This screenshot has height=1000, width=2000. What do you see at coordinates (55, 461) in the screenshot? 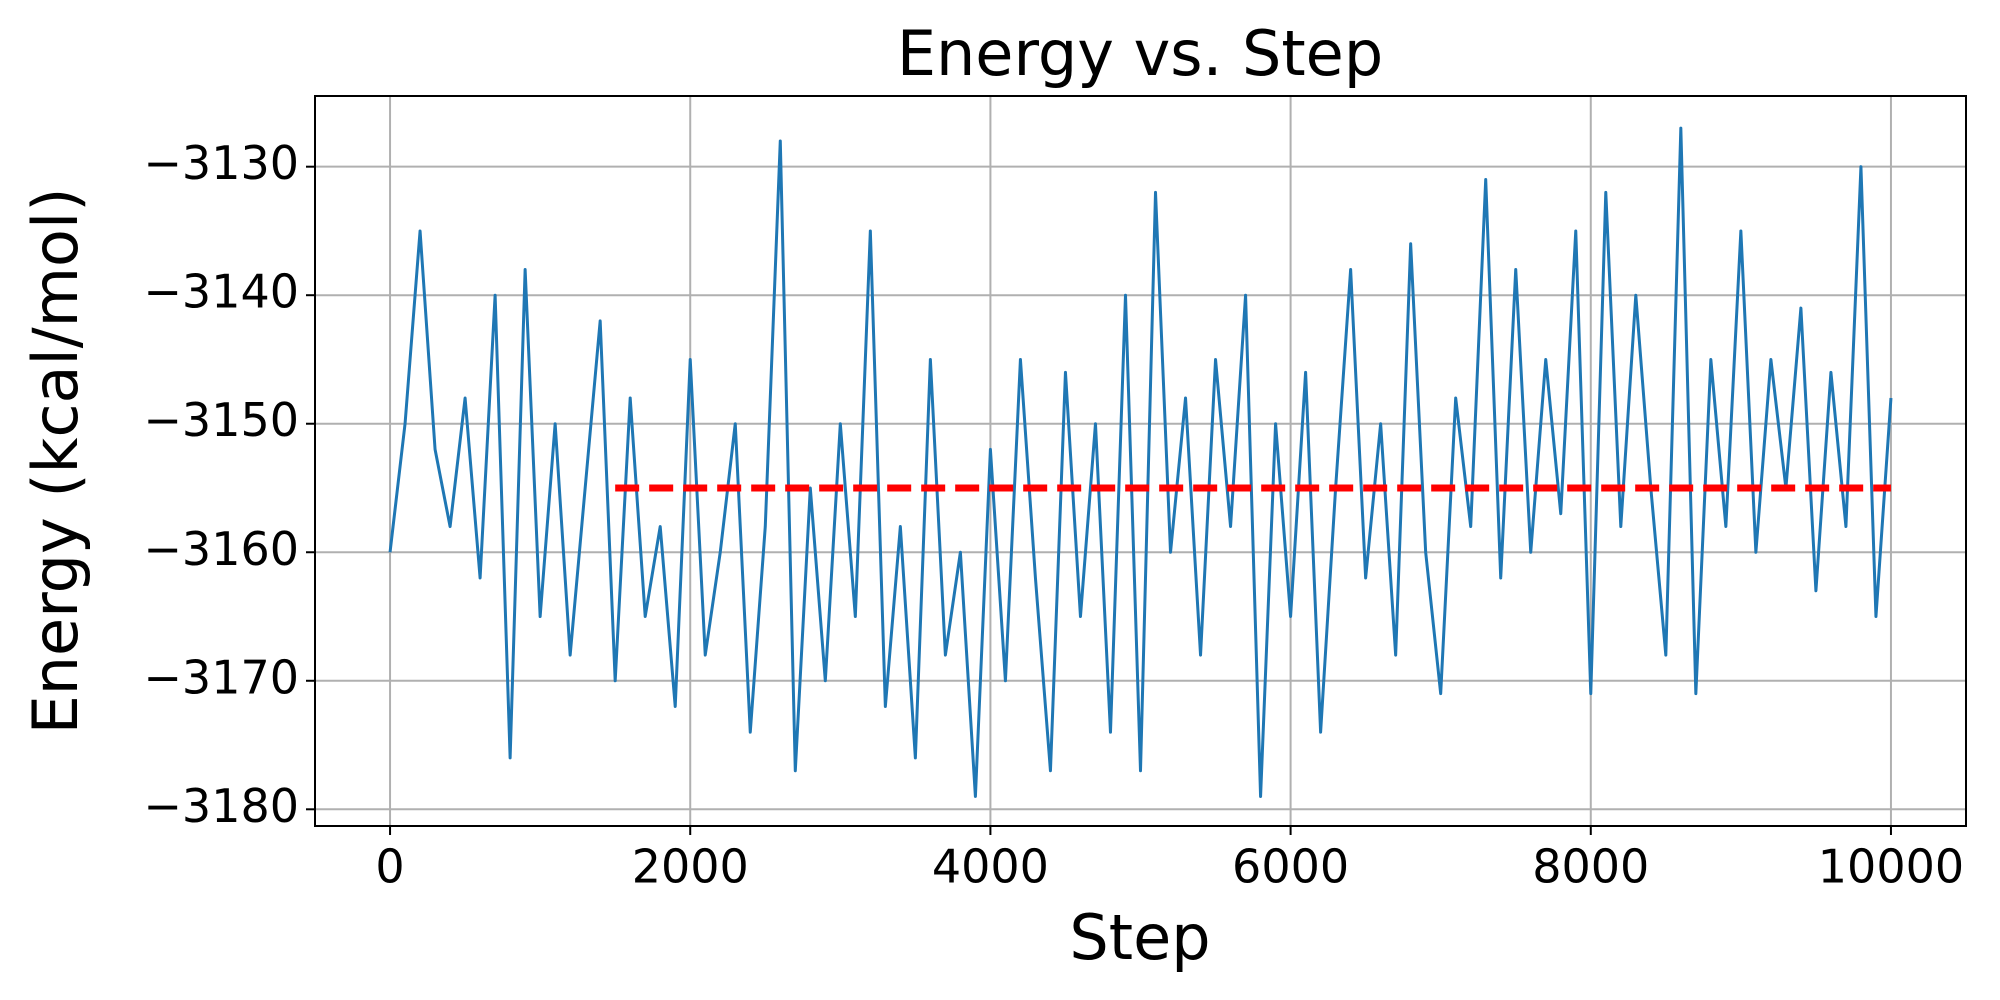
I see `y-axis-label: Energy (kcal/mol)` at bounding box center [55, 461].